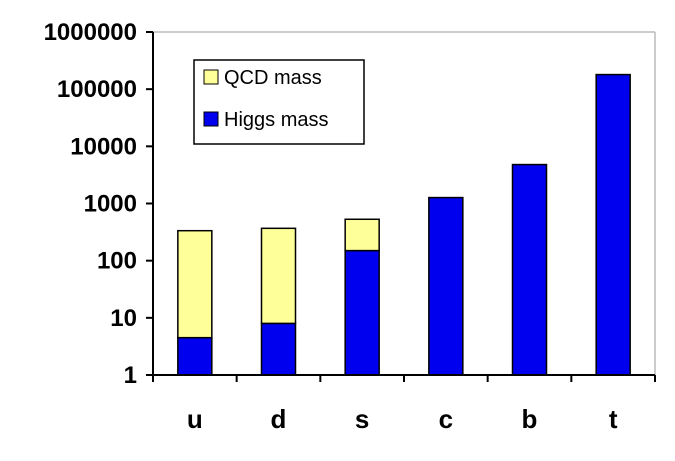 The height and width of the screenshot is (461, 675). I want to click on y-tick-label: 100, so click(117, 261).